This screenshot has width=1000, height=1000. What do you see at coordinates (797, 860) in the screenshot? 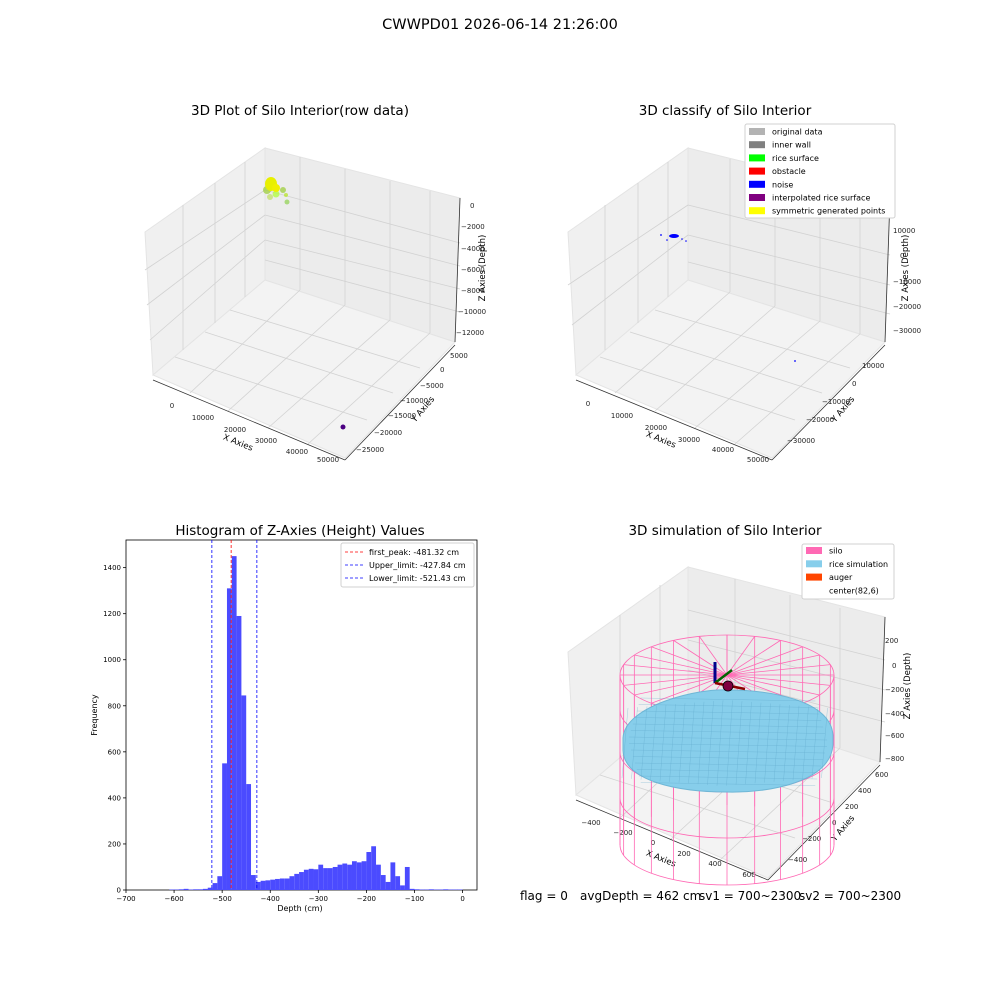
I see `simulation-ytick: −400` at bounding box center [797, 860].